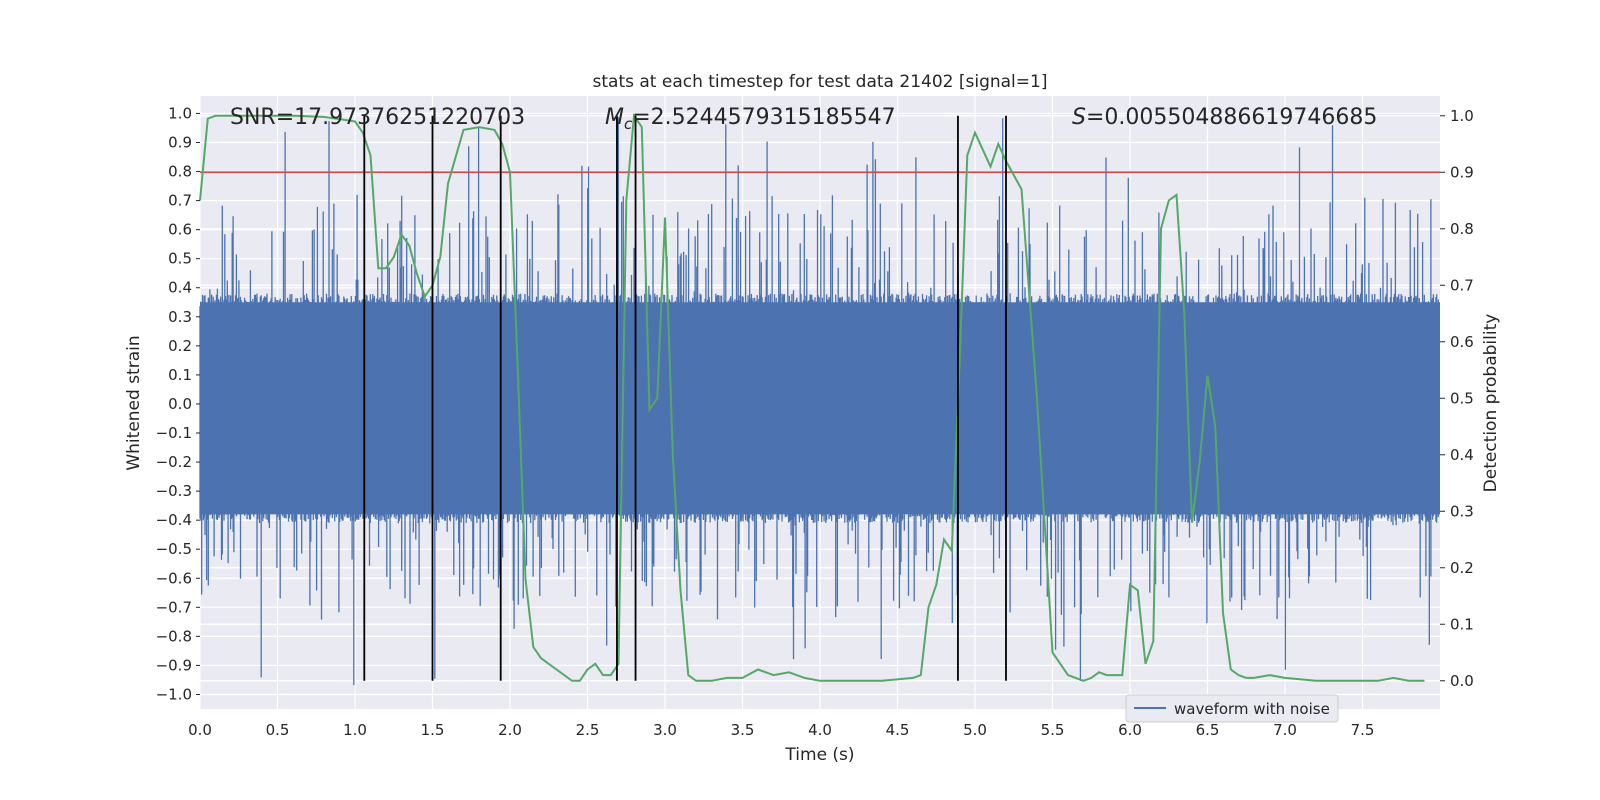 The height and width of the screenshot is (800, 1600). I want to click on y2-tick-label: 0.6, so click(1462, 342).